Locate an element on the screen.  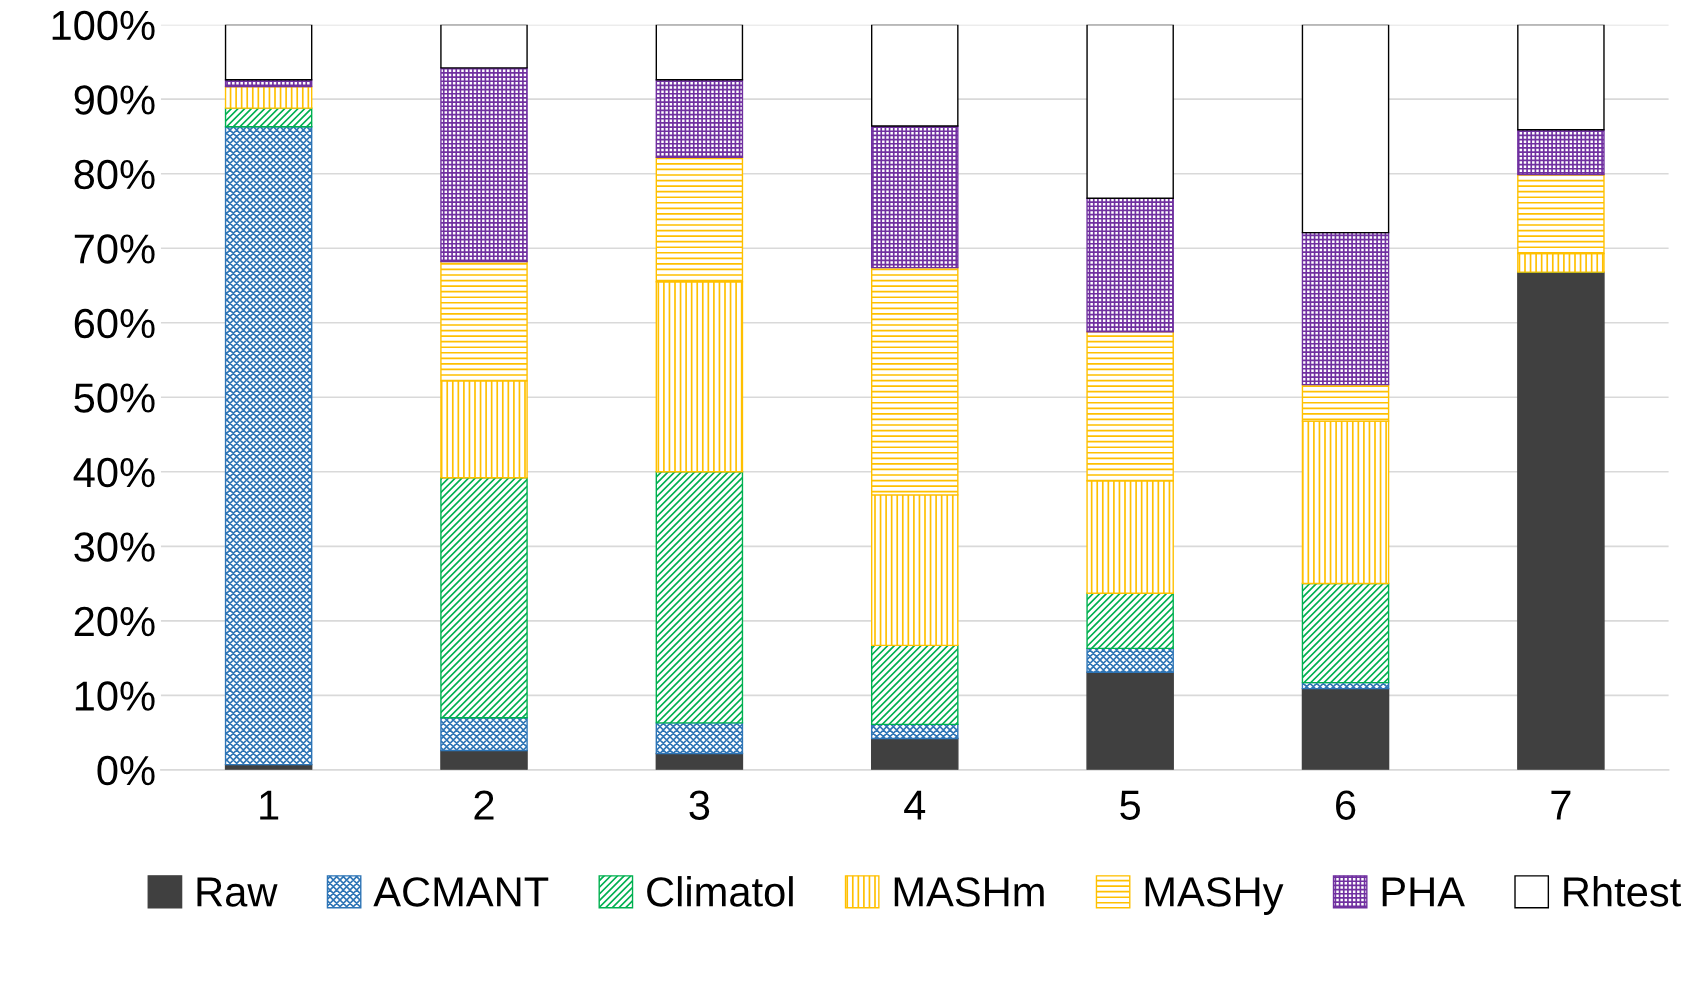
legend-label: ACMANT is located at coordinates (461, 892).